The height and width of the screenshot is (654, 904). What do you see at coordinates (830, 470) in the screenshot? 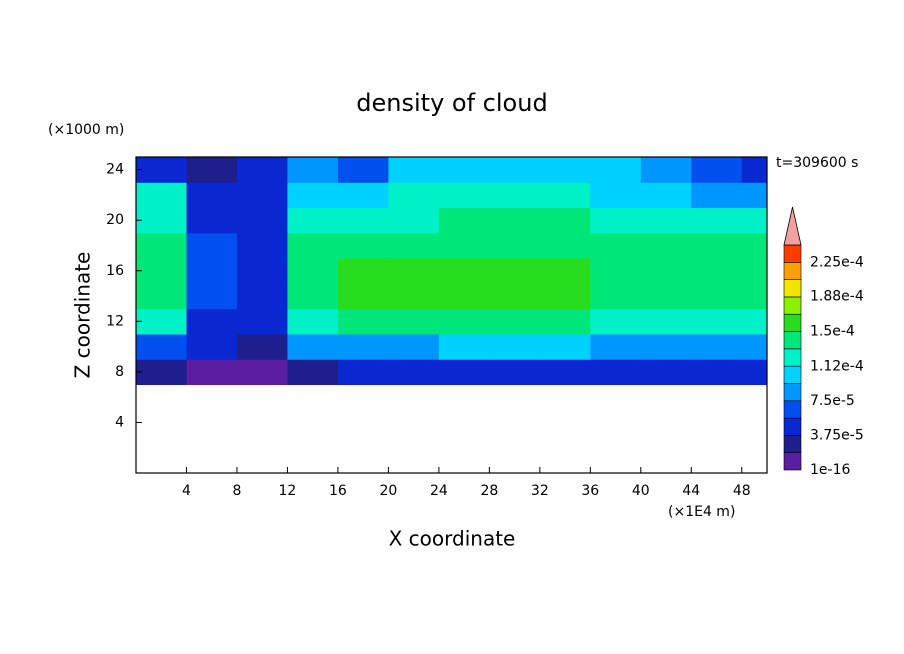
I see `colorbar-tick-label: 1e-16` at bounding box center [830, 470].